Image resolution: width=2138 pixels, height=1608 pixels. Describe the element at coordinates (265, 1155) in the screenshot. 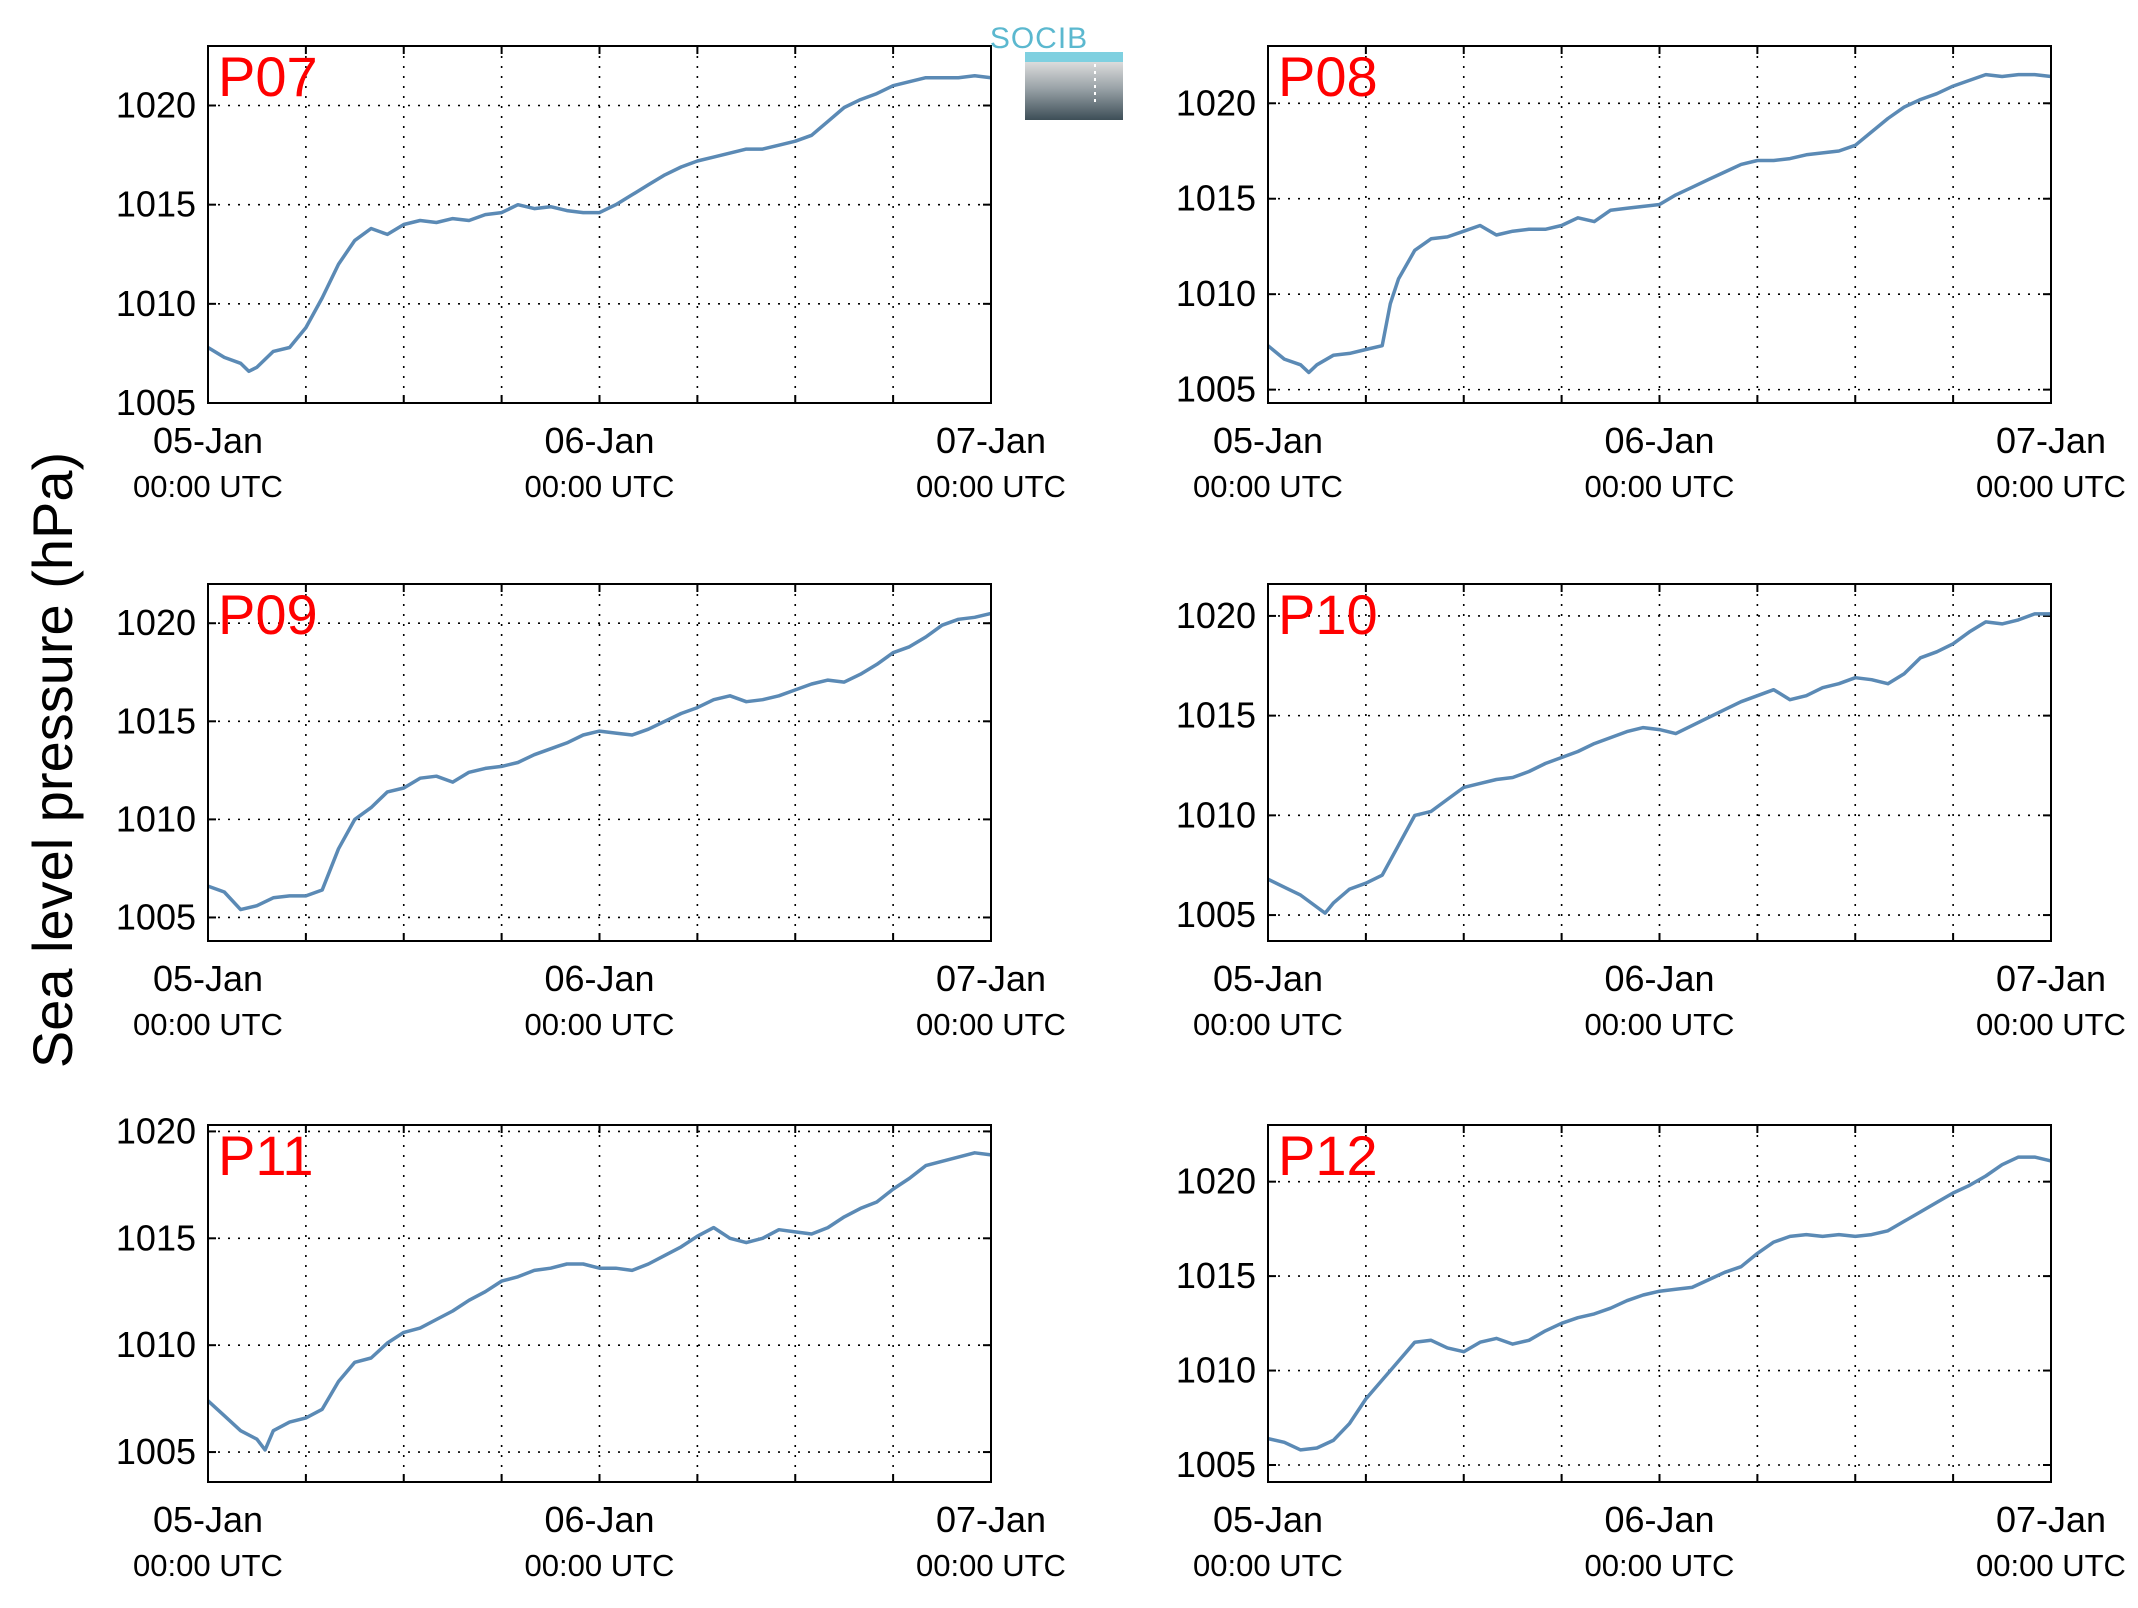

I see `panel-station-label: P11` at that location.